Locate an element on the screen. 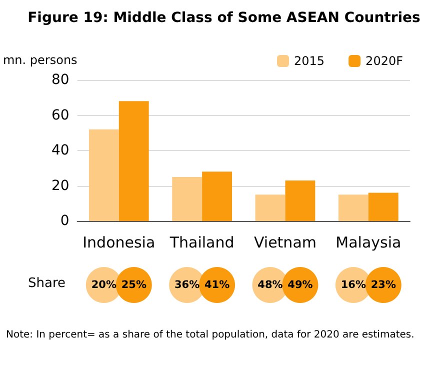 The height and width of the screenshot is (378, 448). text: 23% is located at coordinates (383, 285).